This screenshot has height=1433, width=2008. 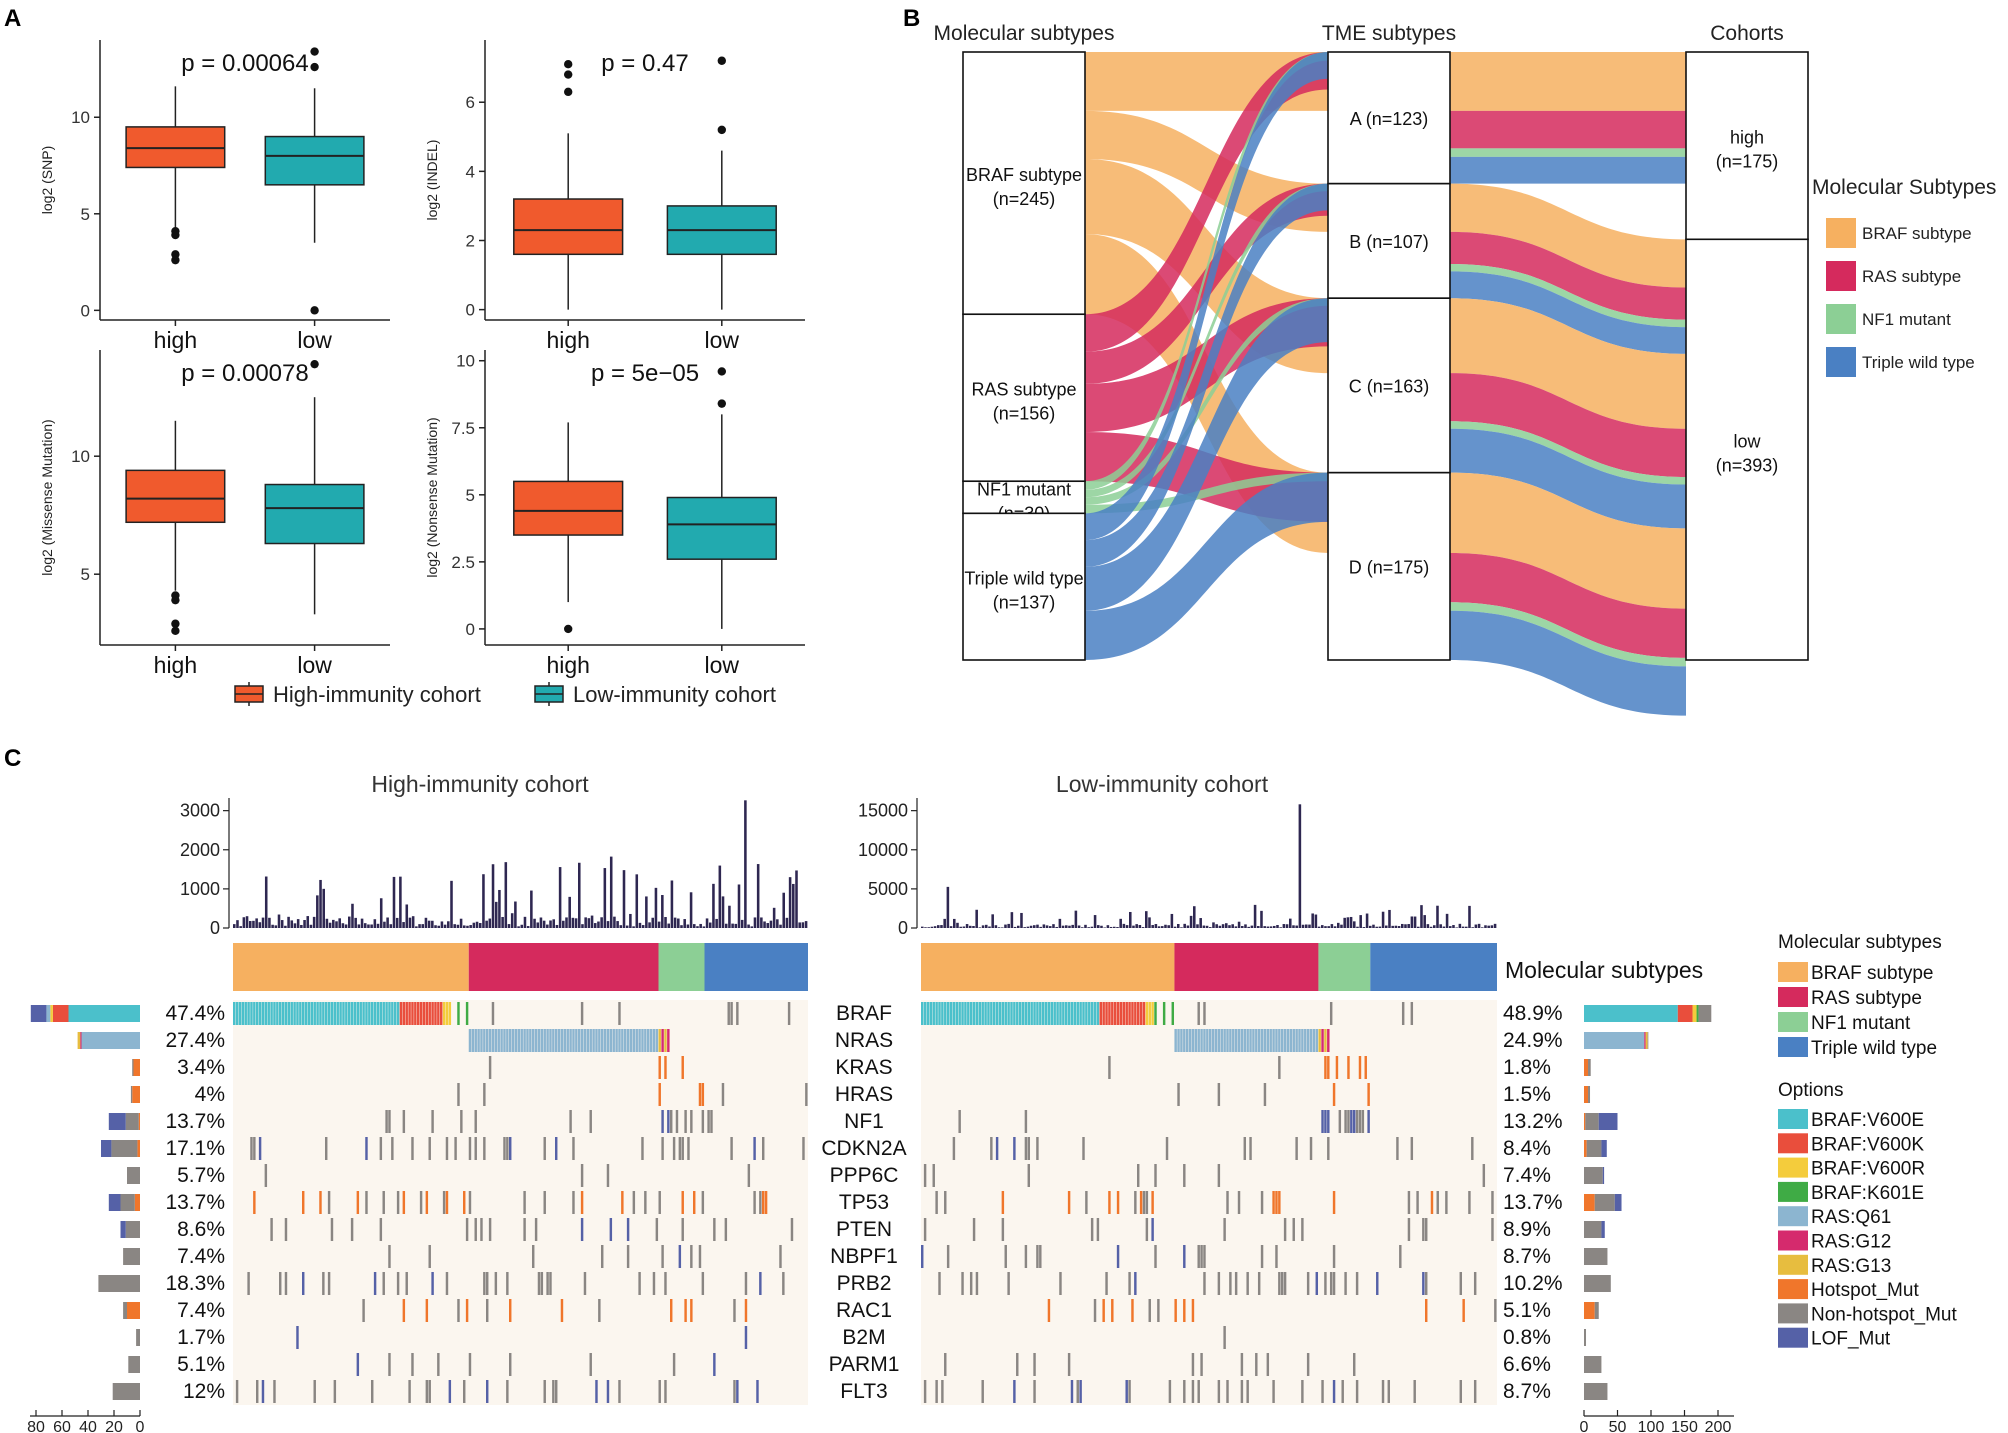 I want to click on x-tick-label: low, so click(x=314, y=340).